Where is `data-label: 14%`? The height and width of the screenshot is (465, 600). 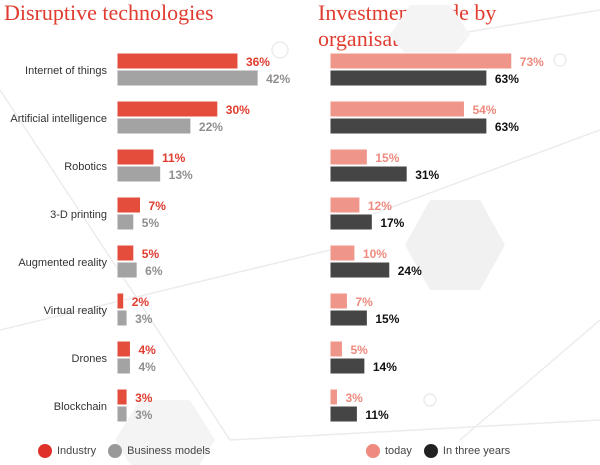 data-label: 14% is located at coordinates (385, 367).